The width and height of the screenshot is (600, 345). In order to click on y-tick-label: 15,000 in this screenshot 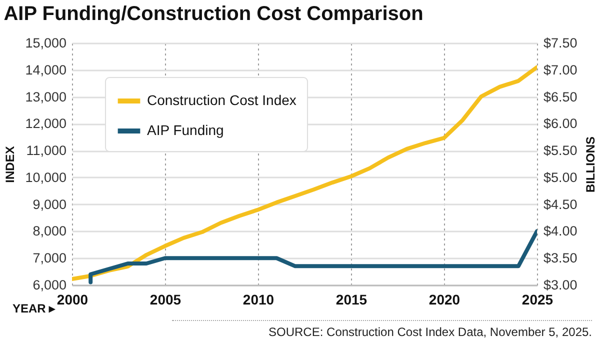, I will do `click(45, 43)`.